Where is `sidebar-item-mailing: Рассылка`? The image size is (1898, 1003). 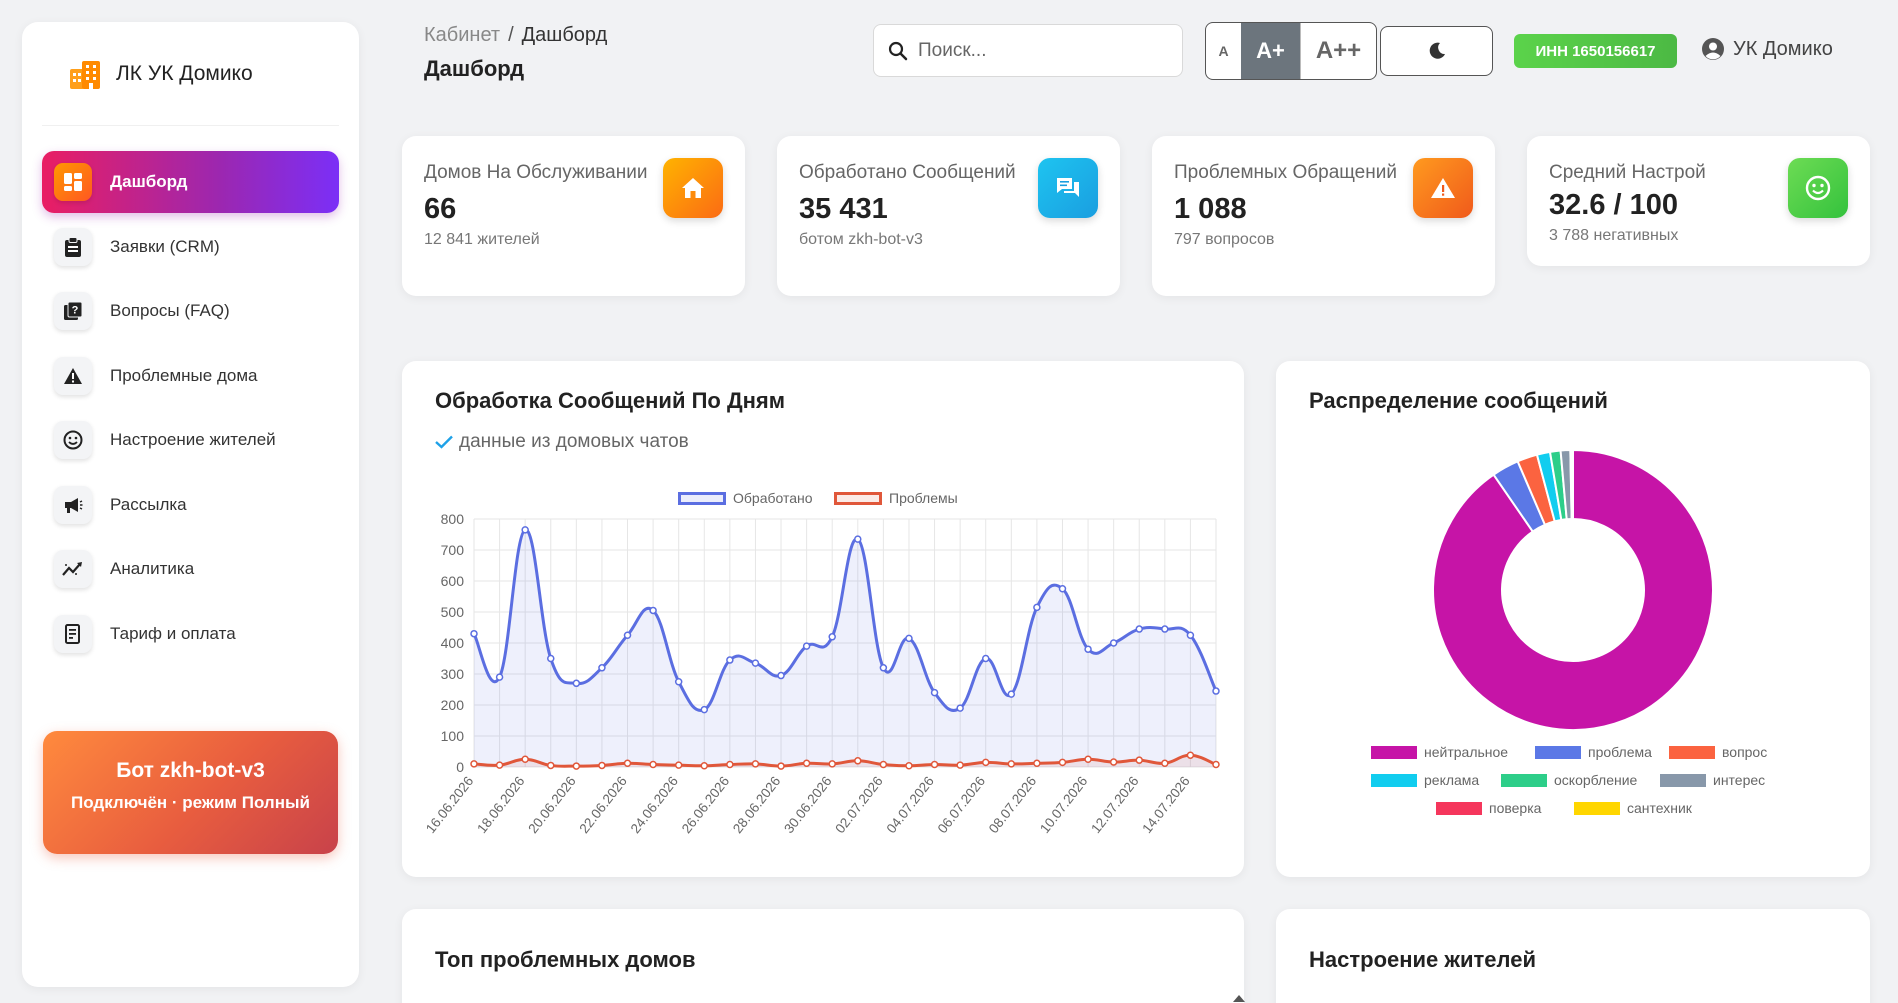
sidebar-item-mailing: Рассылка is located at coordinates (190, 505).